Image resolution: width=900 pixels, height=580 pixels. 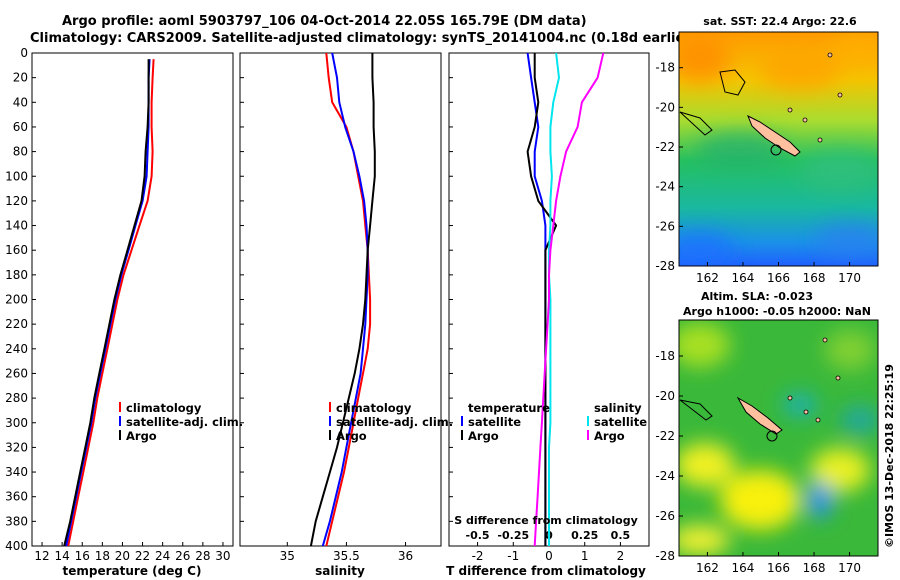 What do you see at coordinates (16, 497) in the screenshot?
I see `y-tick-label: 360` at bounding box center [16, 497].